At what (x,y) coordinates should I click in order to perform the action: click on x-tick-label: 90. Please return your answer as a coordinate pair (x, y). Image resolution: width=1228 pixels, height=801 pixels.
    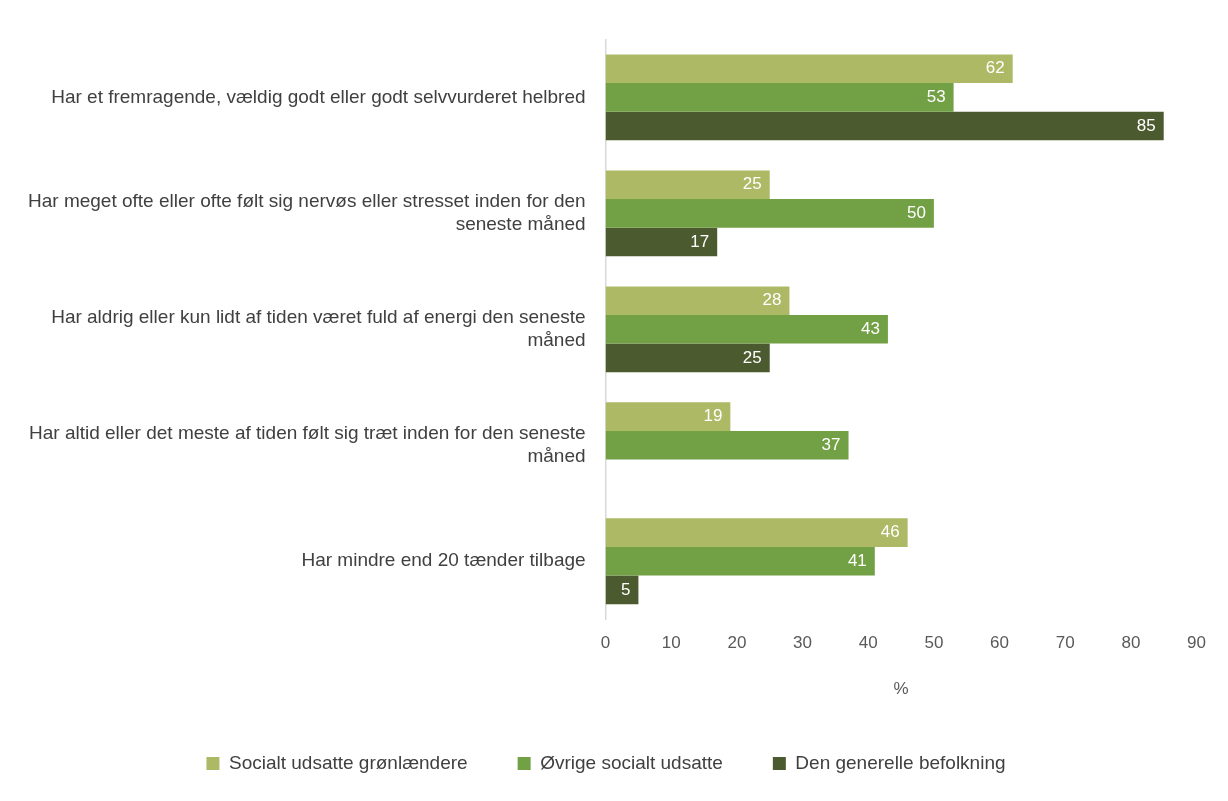
    Looking at the image, I should click on (1197, 643).